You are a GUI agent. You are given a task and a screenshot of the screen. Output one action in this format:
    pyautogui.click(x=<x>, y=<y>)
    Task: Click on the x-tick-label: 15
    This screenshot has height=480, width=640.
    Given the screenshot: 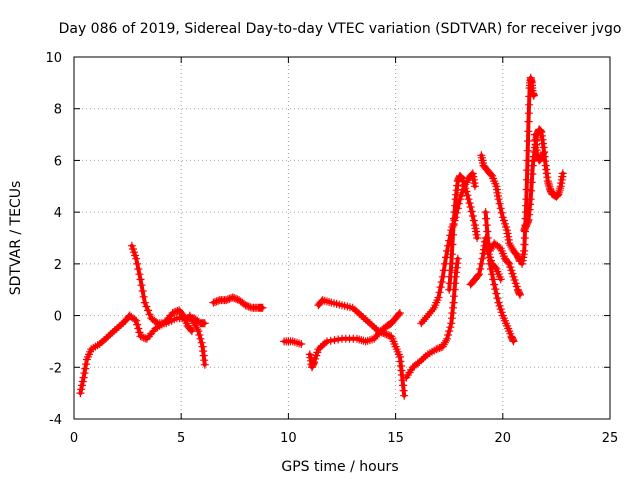 What is the action you would take?
    pyautogui.click(x=395, y=438)
    